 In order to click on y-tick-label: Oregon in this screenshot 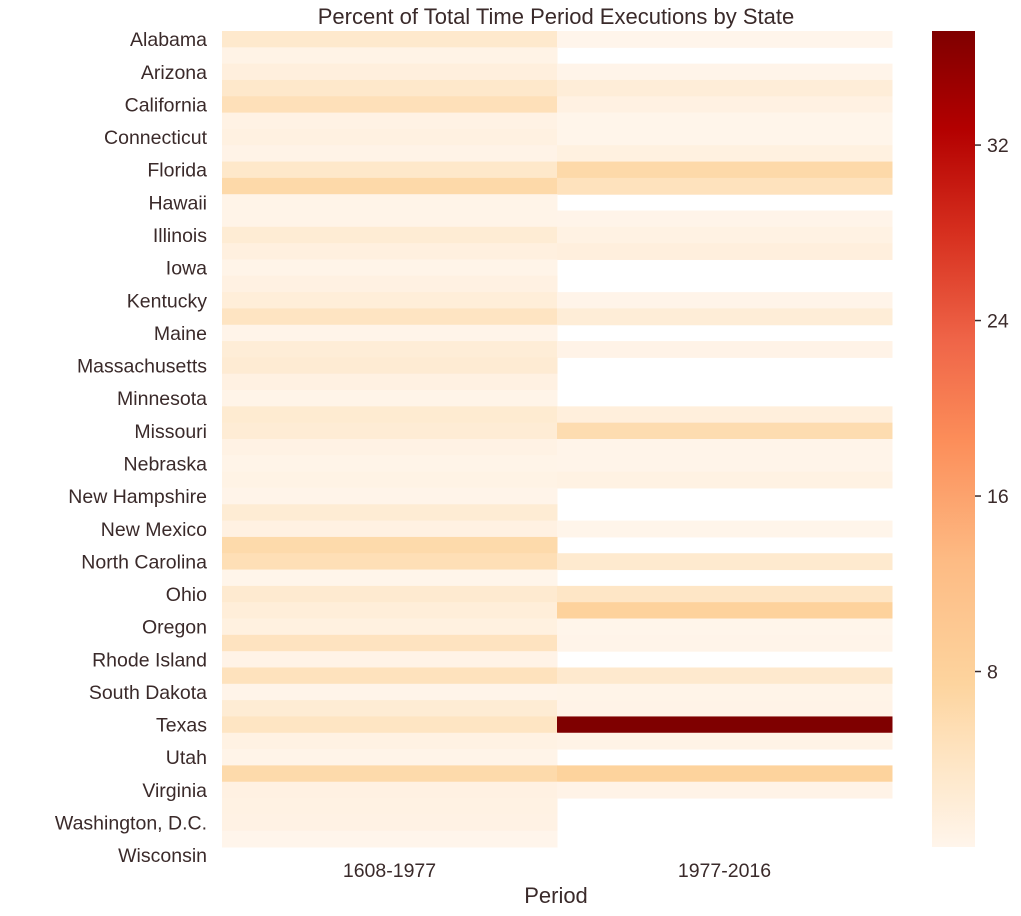, I will do `click(174, 628)`.